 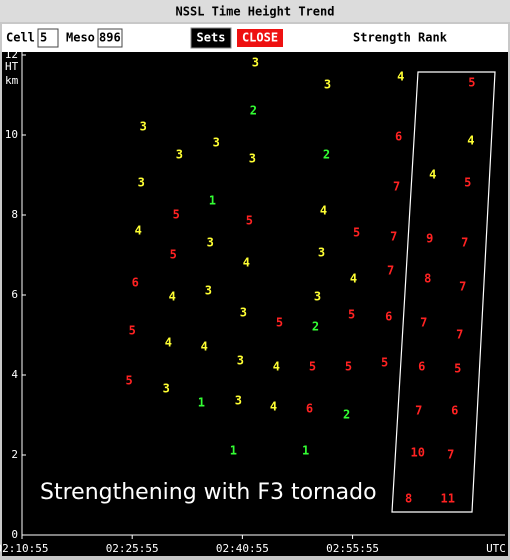 I want to click on y-tick-label: 4, so click(x=14, y=374).